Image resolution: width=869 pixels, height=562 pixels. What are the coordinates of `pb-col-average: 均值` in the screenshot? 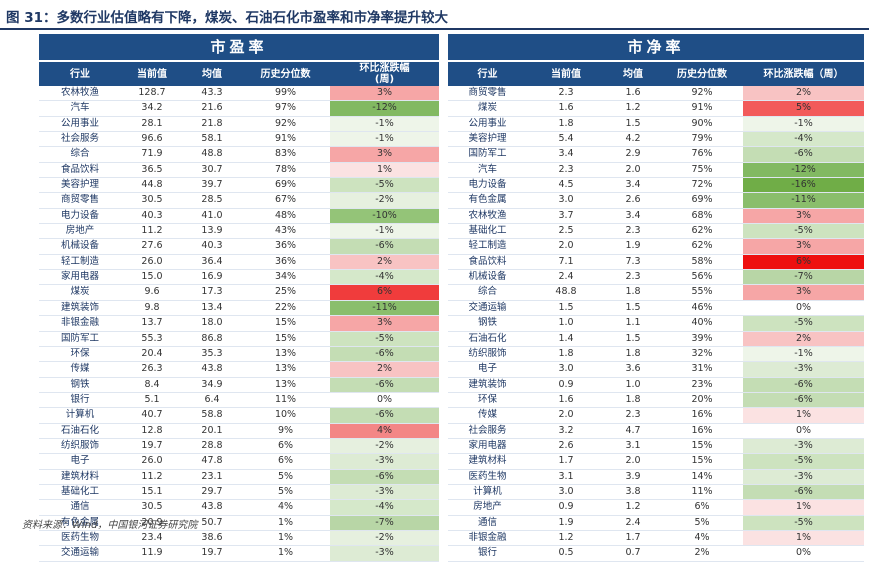 It's located at (633, 74).